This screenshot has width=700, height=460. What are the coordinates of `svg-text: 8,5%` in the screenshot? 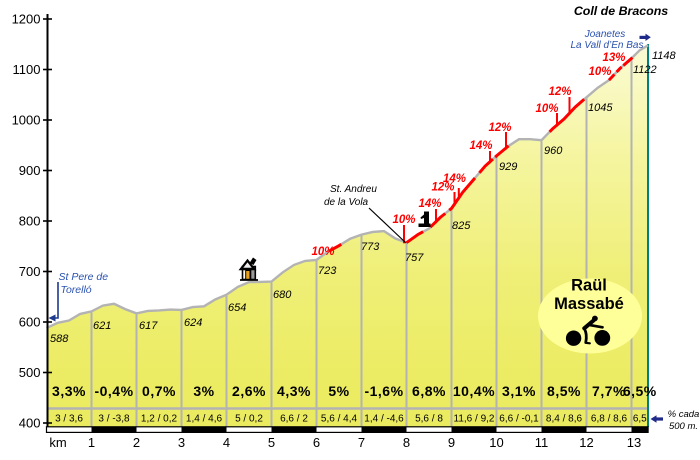 It's located at (564, 391).